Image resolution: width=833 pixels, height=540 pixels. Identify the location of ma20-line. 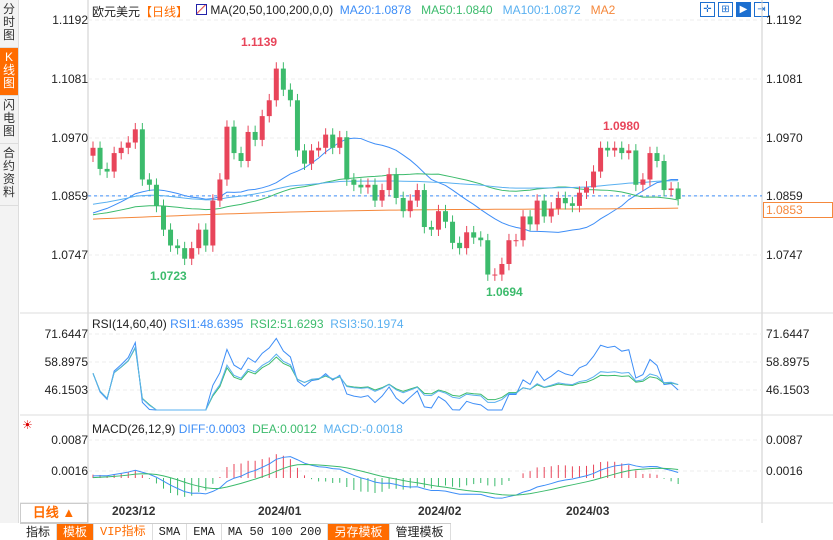
(385, 185).